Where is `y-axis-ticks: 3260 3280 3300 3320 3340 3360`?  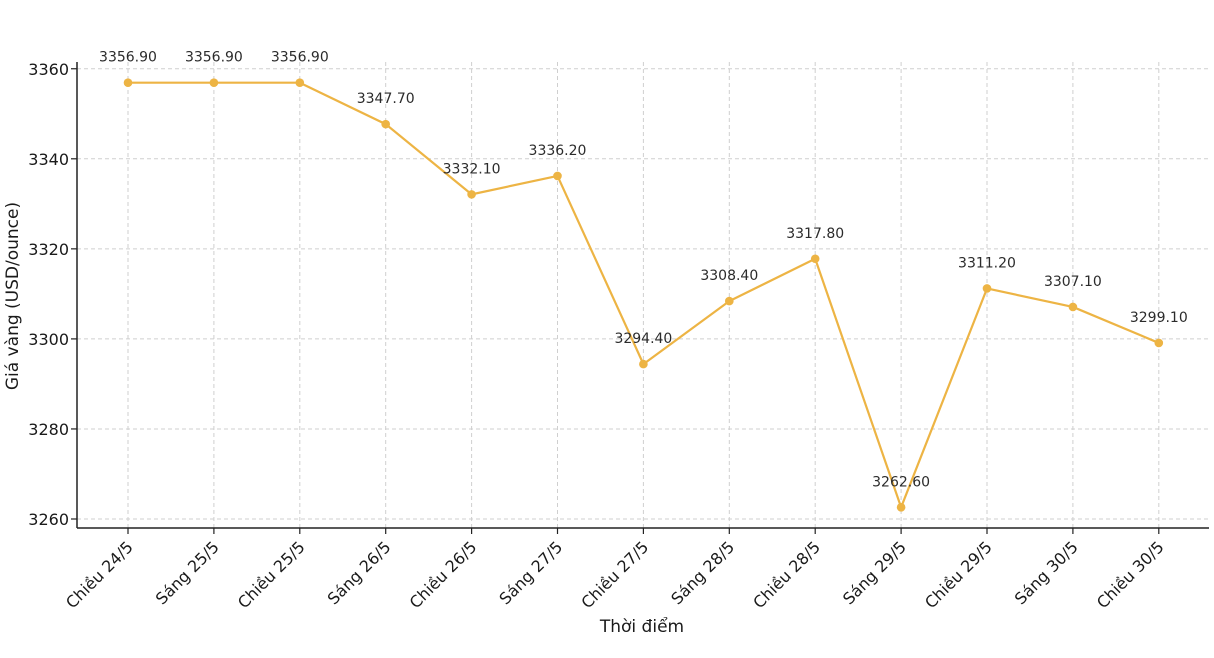 y-axis-ticks: 3260 3280 3300 3320 3340 3360 is located at coordinates (52, 294).